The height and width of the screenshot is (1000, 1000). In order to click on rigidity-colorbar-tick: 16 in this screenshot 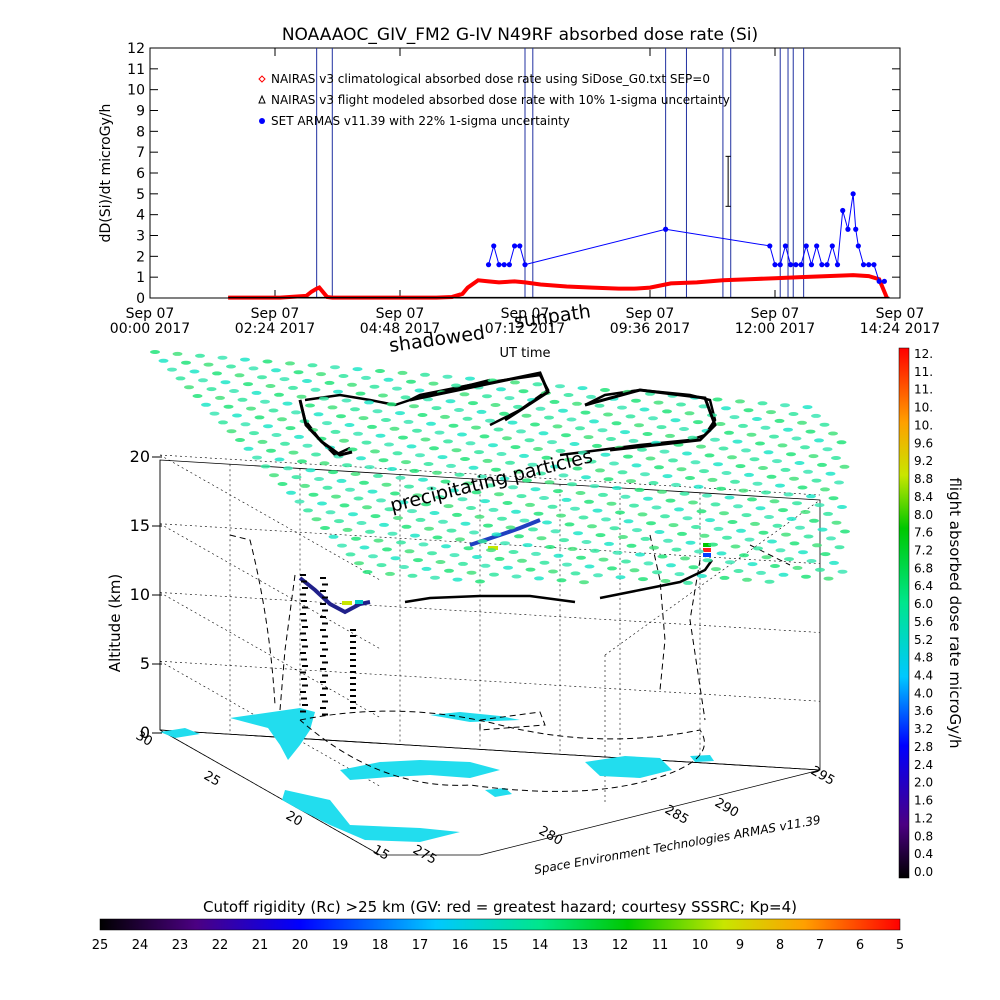, I will do `click(460, 945)`.